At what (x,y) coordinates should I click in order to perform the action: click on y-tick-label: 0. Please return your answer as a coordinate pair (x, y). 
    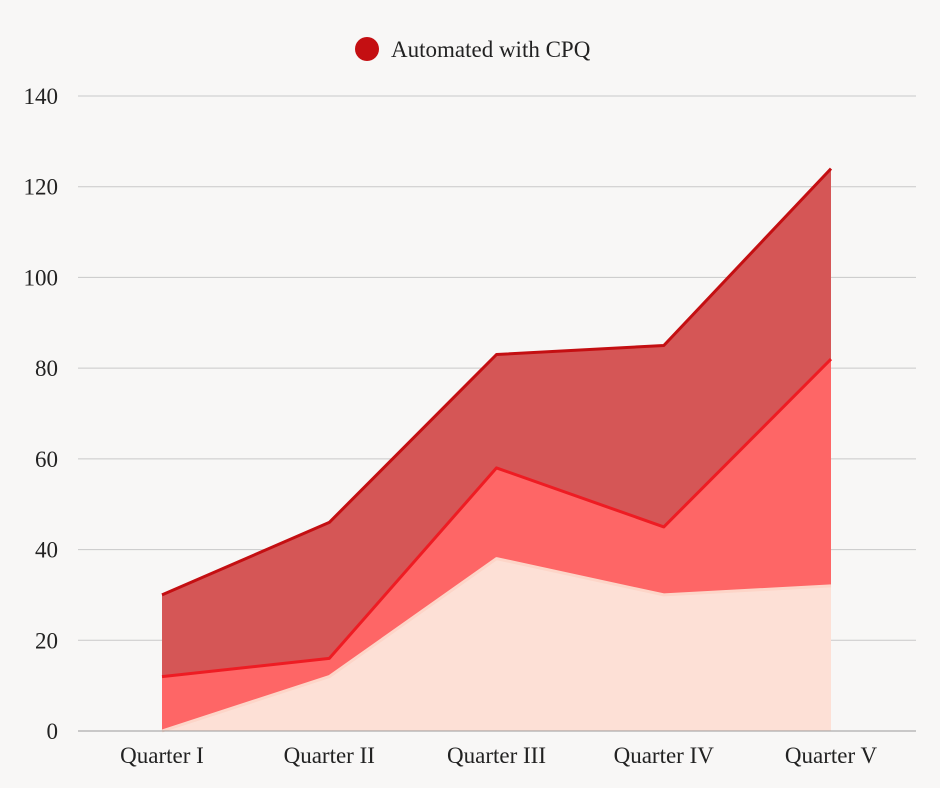
    Looking at the image, I should click on (53, 731).